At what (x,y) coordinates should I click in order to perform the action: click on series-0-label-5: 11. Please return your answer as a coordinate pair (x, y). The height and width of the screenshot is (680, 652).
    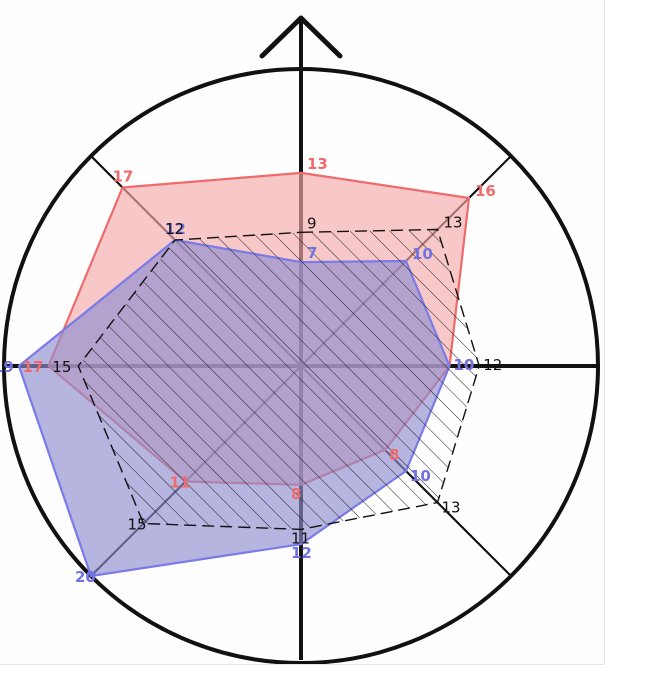
    Looking at the image, I should click on (180, 483).